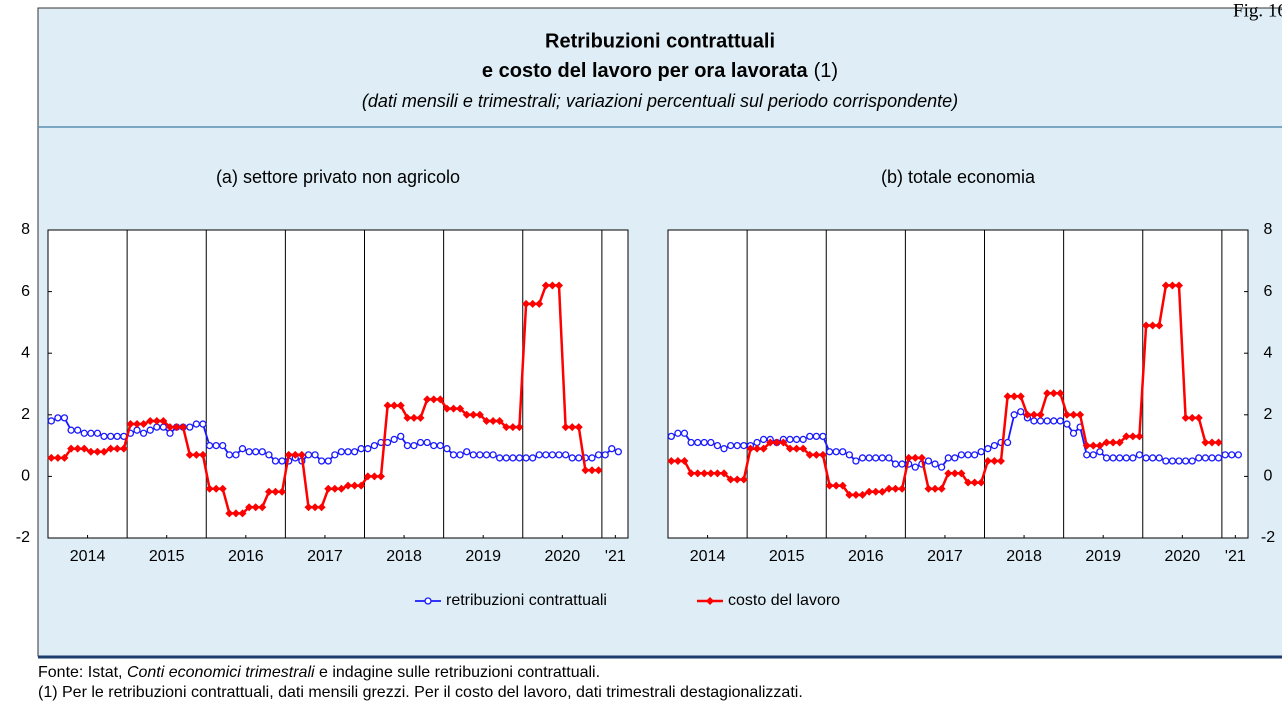 The height and width of the screenshot is (715, 1282). What do you see at coordinates (25, 414) in the screenshot?
I see `y-tick-label: 2` at bounding box center [25, 414].